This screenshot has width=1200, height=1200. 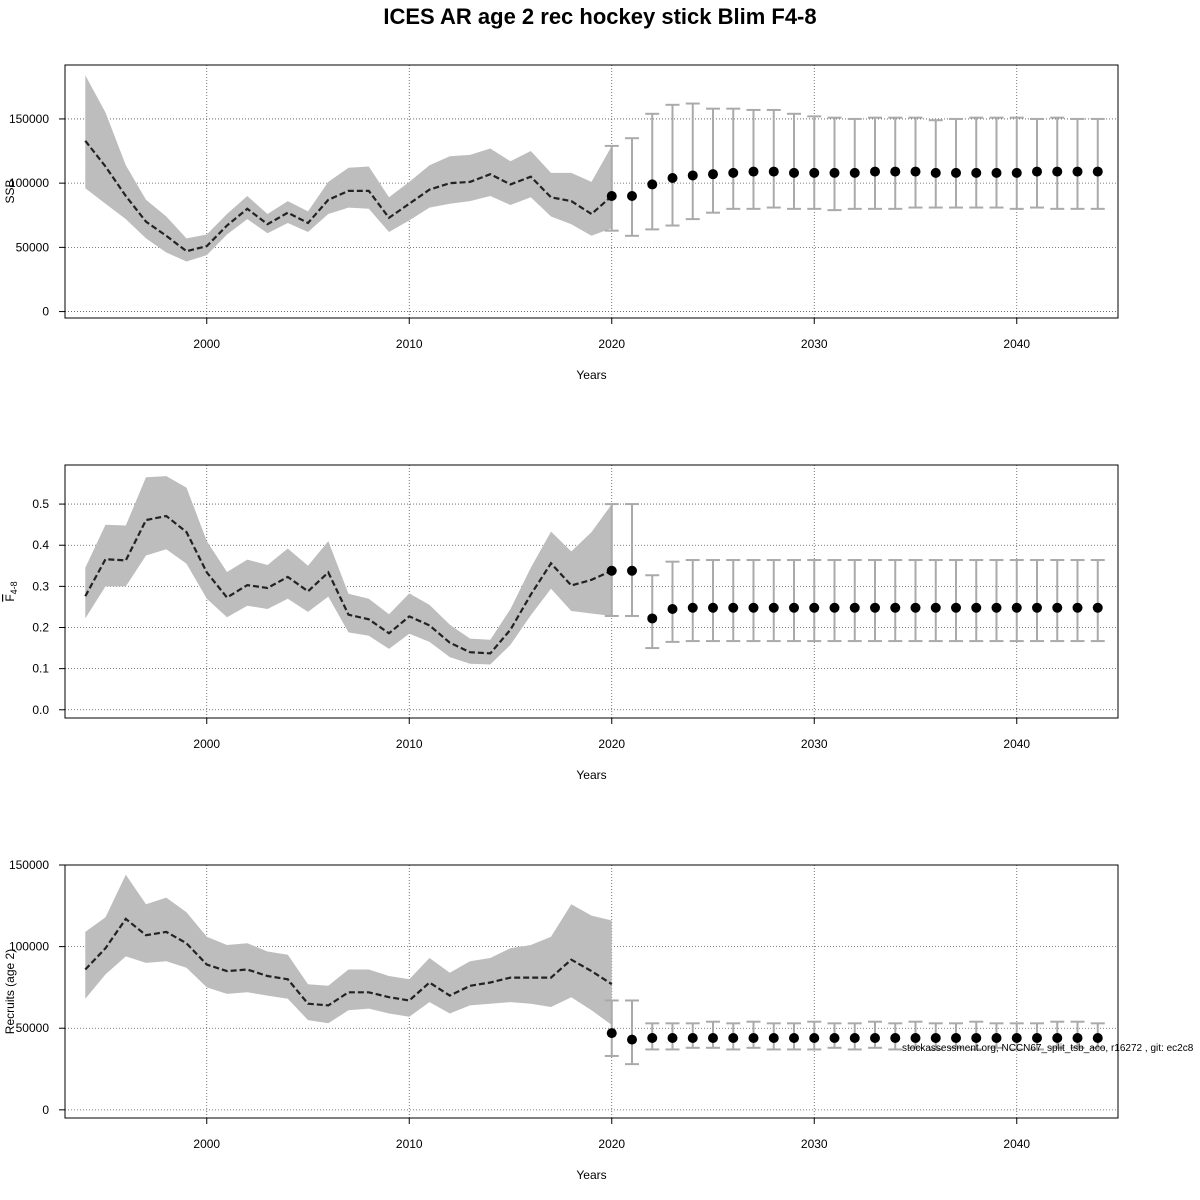 What do you see at coordinates (599, 16) in the screenshot?
I see `chart-title: ICES AR age 2 rec hockey stick Blim F4-8` at bounding box center [599, 16].